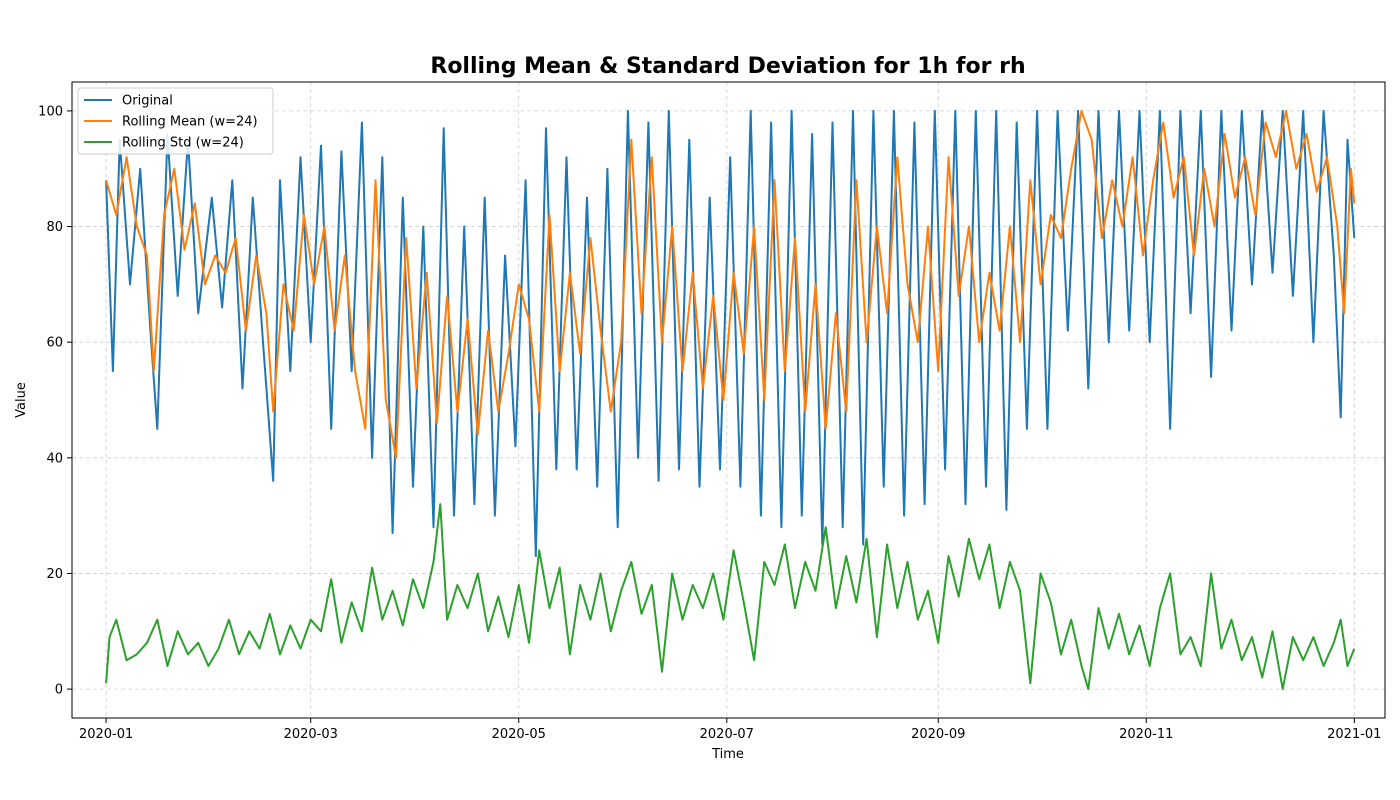 Image resolution: width=1400 pixels, height=800 pixels. Describe the element at coordinates (54, 343) in the screenshot. I see `y-tick-label: 60` at that location.